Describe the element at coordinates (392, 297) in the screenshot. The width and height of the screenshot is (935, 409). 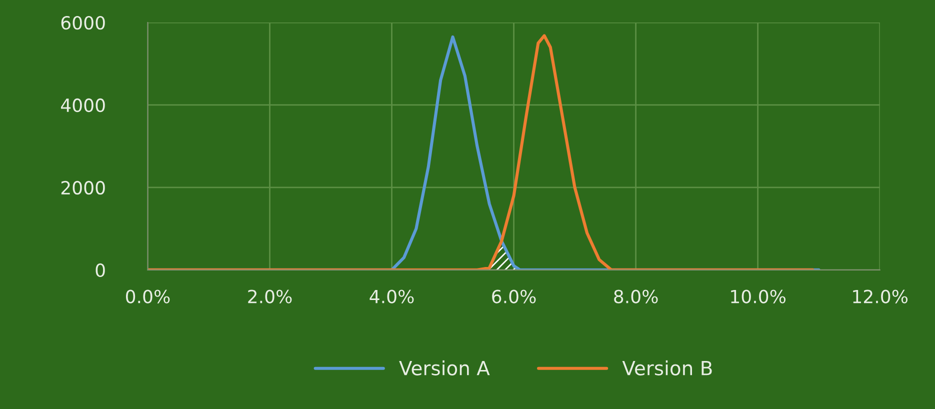
I see `x-tick-label: 4.0%` at that location.